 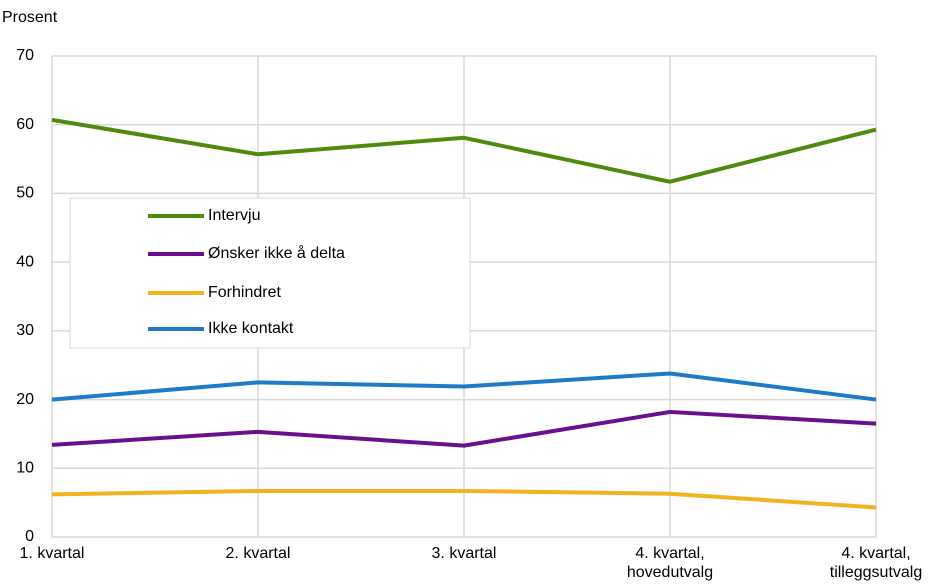 I want to click on y-tick-label: 70, so click(x=25, y=55).